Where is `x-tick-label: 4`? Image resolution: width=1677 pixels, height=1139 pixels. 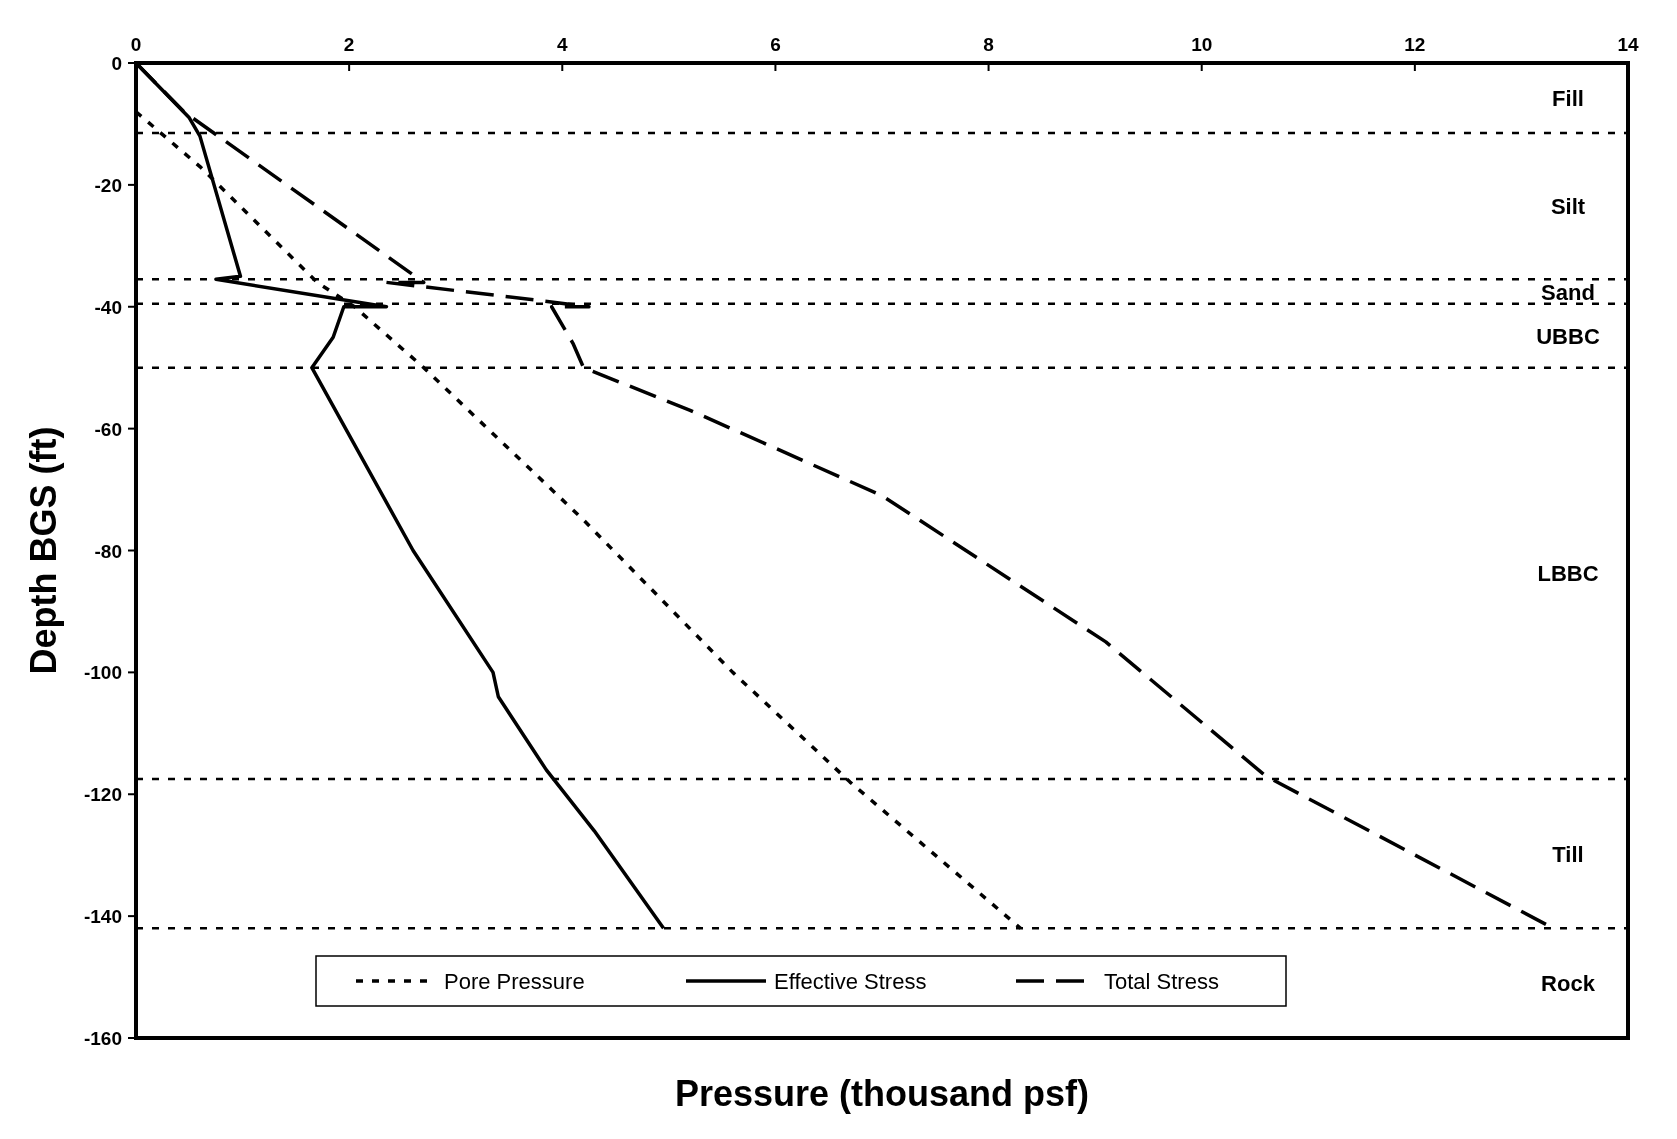 x-tick-label: 4 is located at coordinates (562, 44).